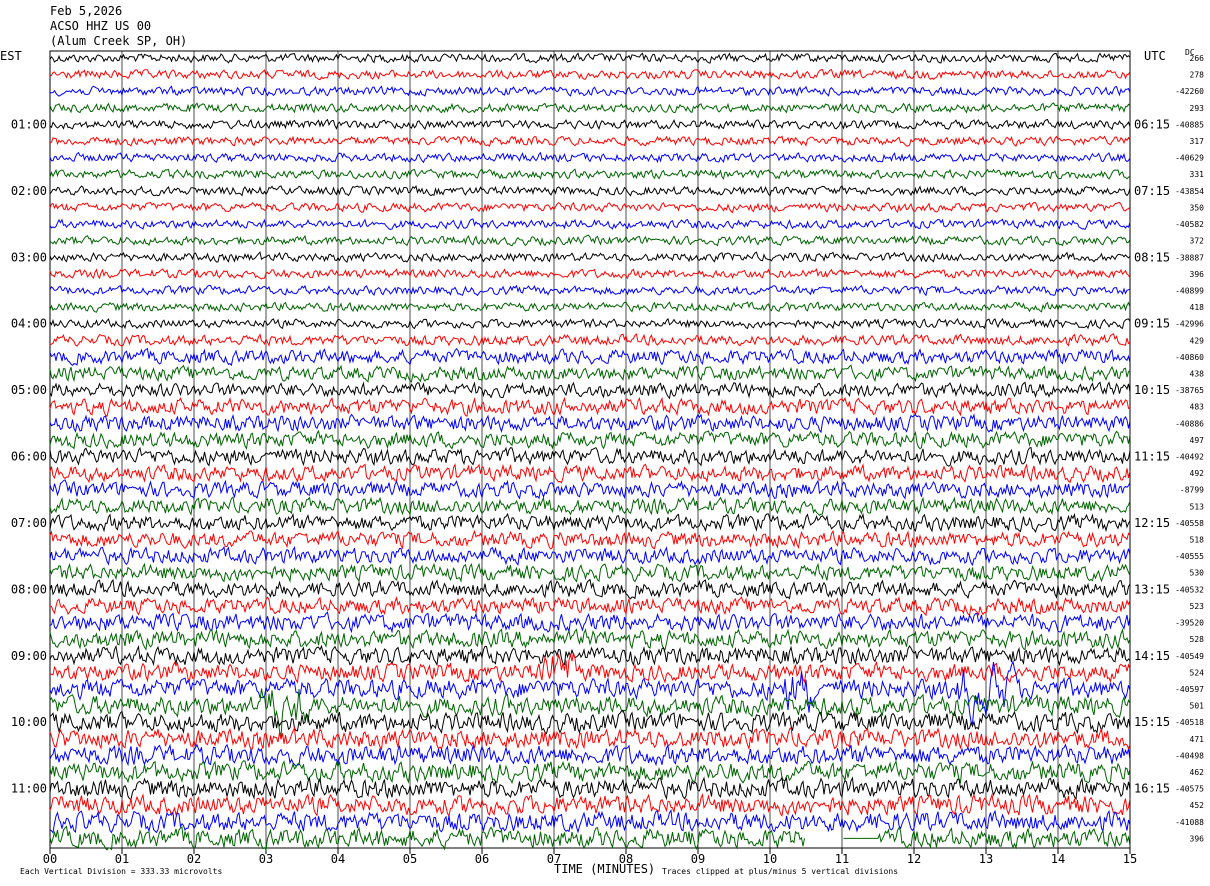  What do you see at coordinates (1189, 689) in the screenshot?
I see `dc-offset-label: -40597` at bounding box center [1189, 689].